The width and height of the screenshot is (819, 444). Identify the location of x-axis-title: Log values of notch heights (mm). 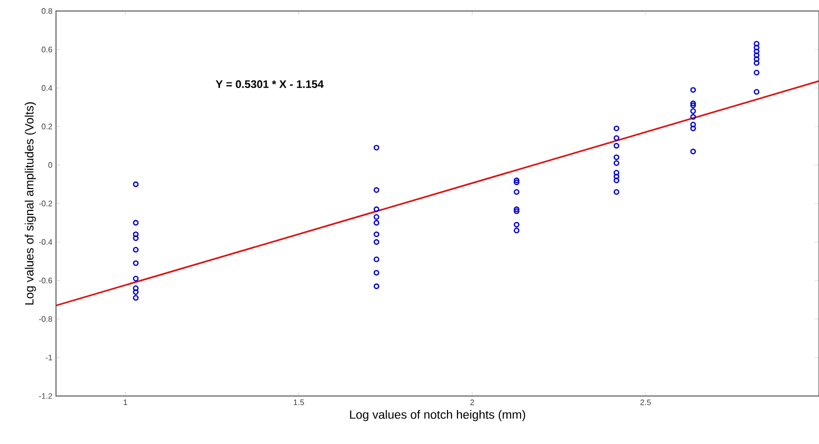
(438, 416).